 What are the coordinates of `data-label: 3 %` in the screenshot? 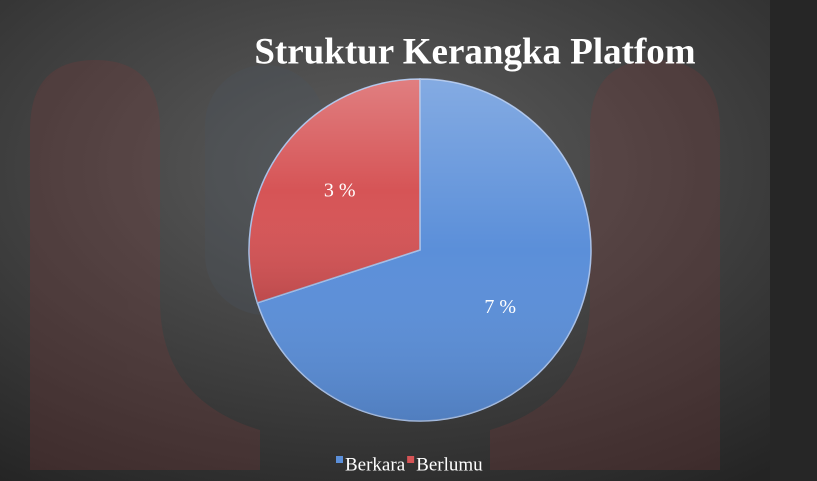 It's located at (340, 190).